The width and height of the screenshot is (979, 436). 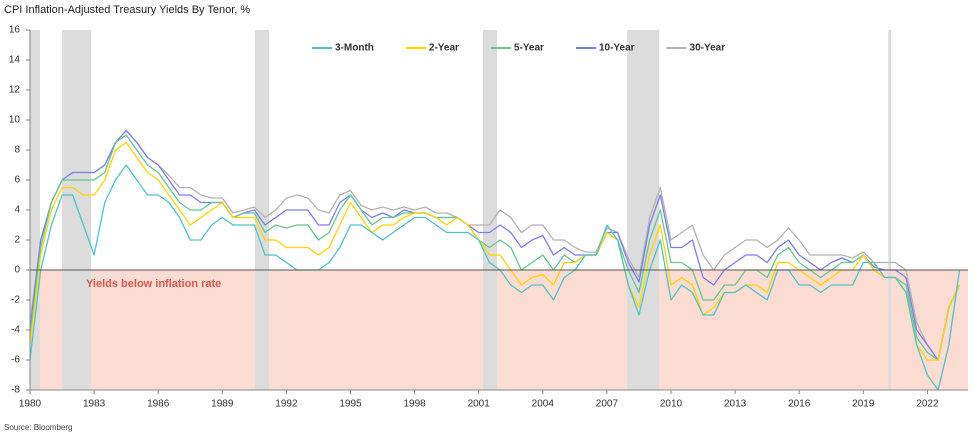 I want to click on y-tick-label: 16, so click(x=15, y=30).